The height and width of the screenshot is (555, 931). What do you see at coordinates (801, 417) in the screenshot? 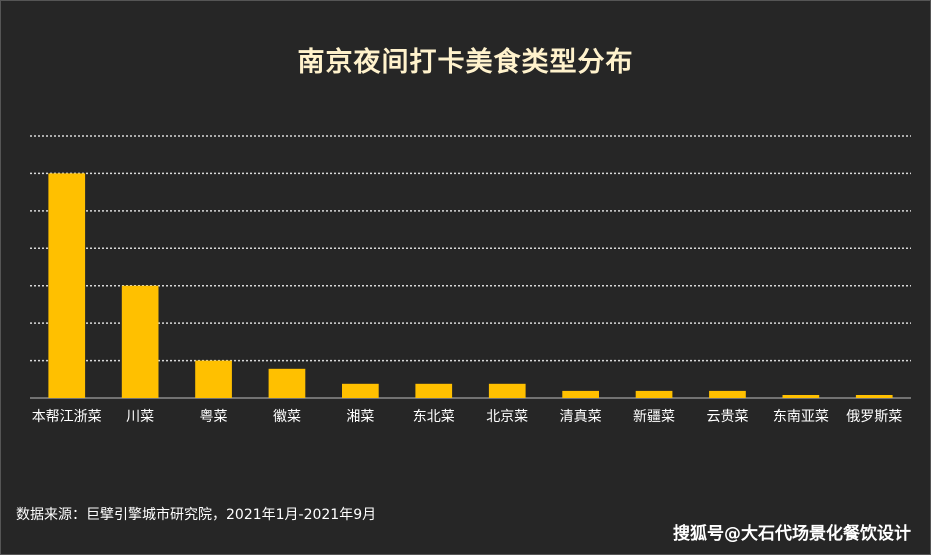
I see `x-tick-label: 东南亚菜` at bounding box center [801, 417].